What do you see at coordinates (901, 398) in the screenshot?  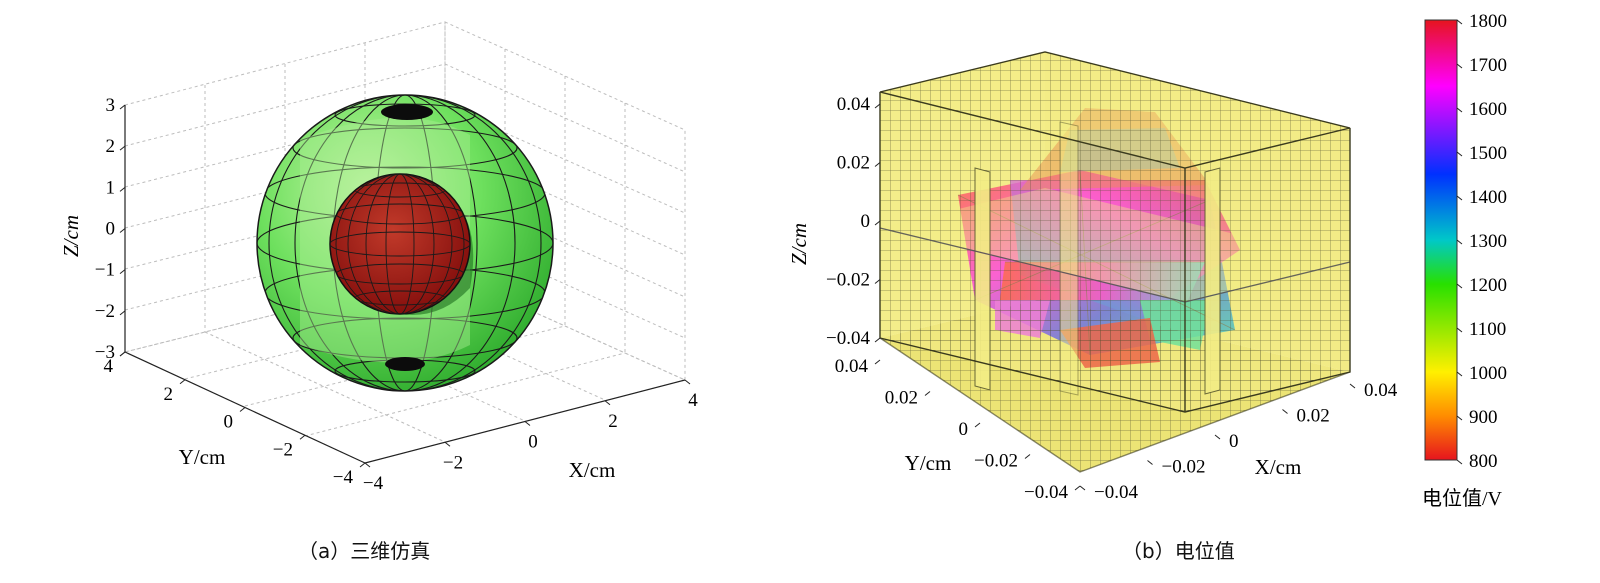 I see `y-axis-b-tick-label: 0.02` at bounding box center [901, 398].